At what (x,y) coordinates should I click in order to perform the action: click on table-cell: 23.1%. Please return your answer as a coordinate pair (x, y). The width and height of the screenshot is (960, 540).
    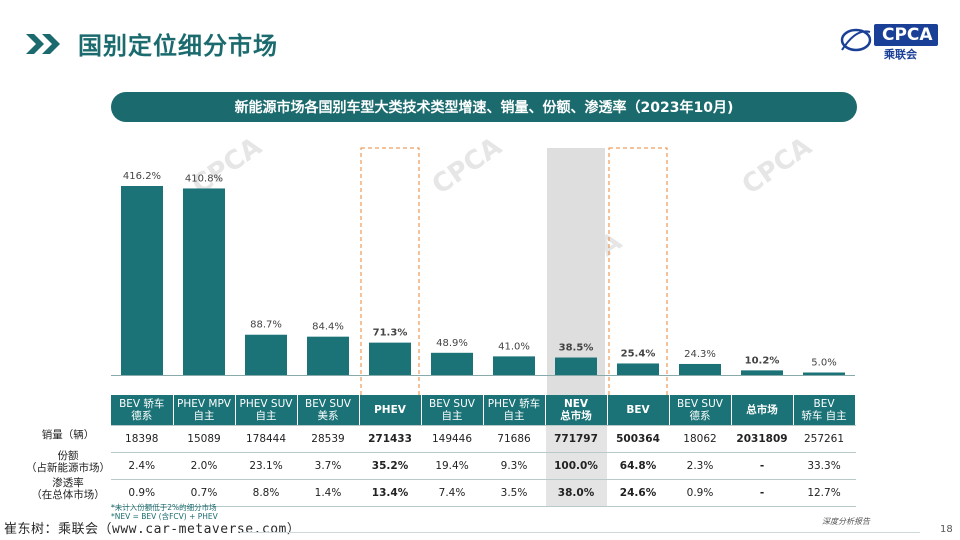
    Looking at the image, I should click on (266, 466).